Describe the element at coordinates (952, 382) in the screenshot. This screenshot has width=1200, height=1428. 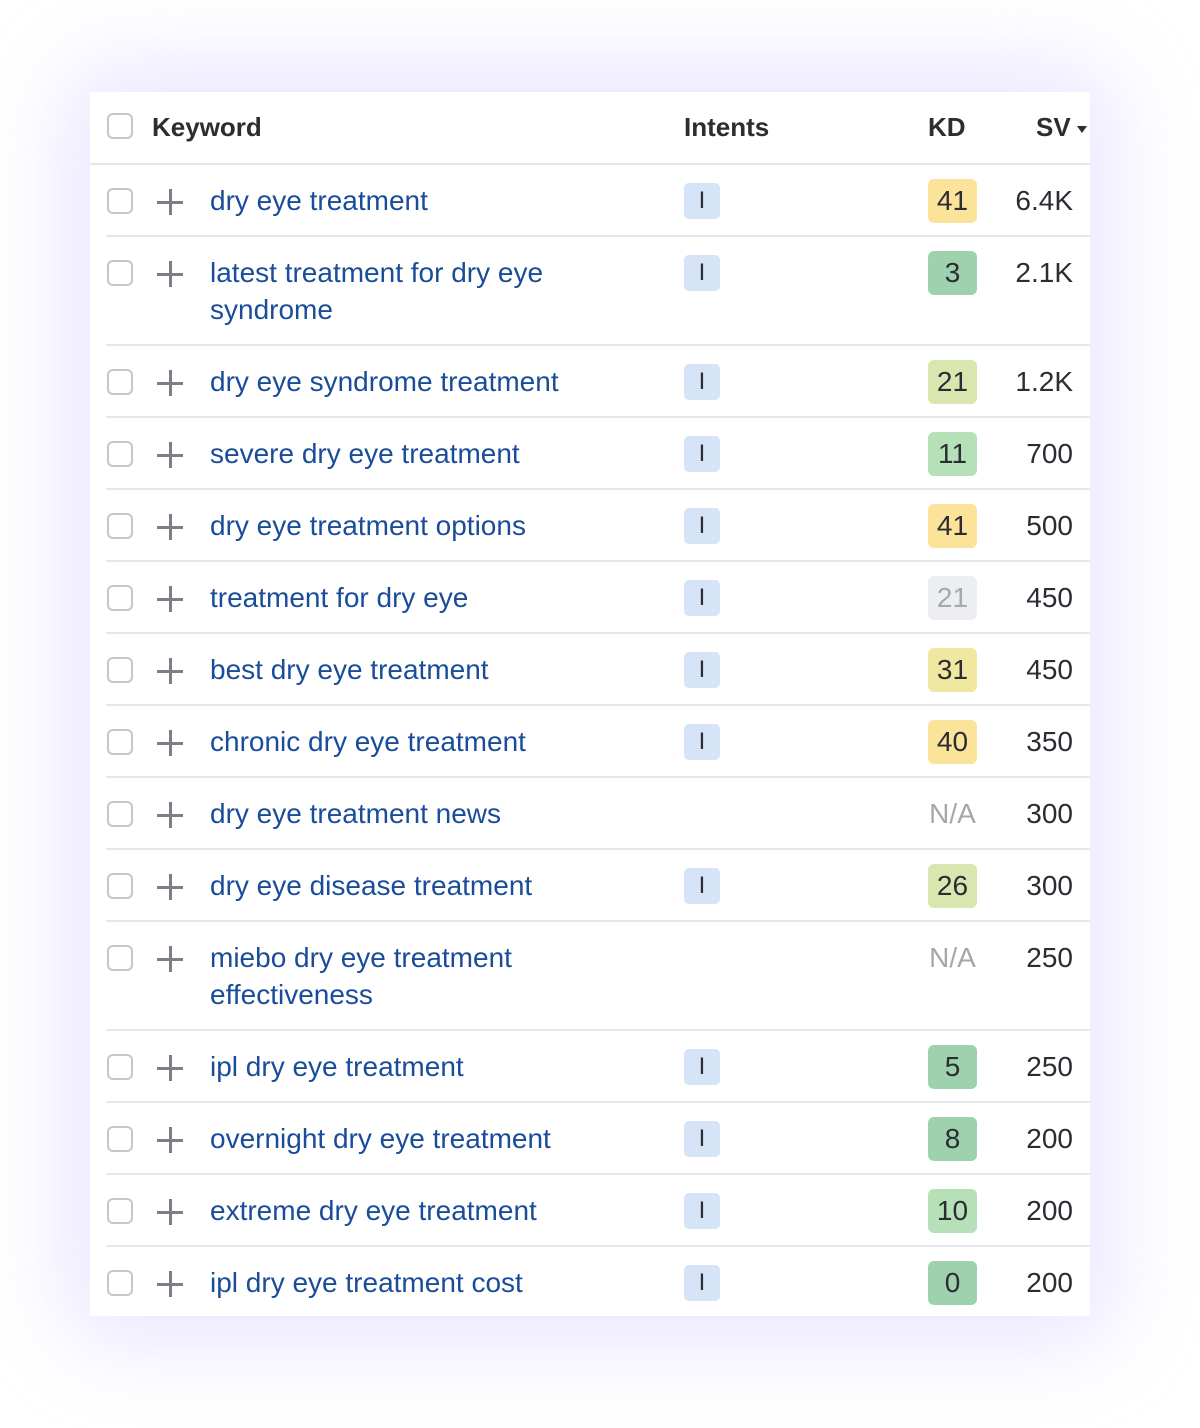
I see `kd-badge: 21` at that location.